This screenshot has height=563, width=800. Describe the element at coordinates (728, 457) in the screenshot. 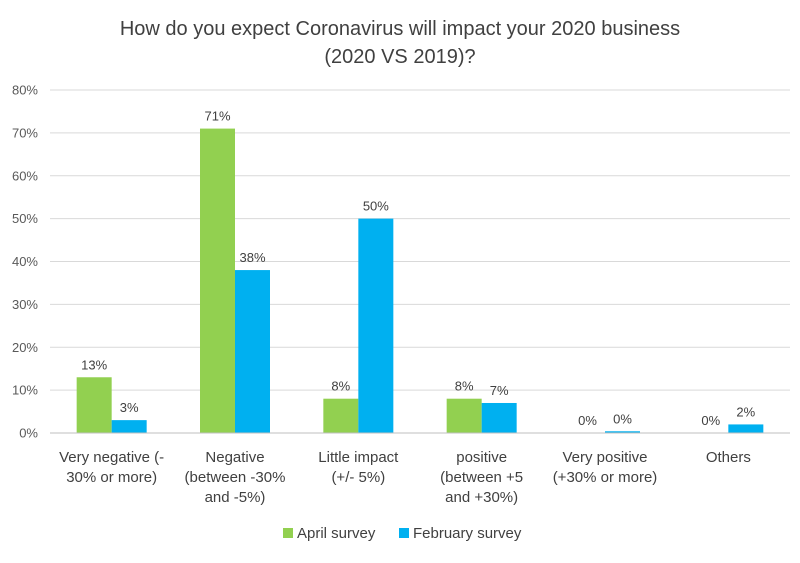

I see `category-label: Others` at that location.